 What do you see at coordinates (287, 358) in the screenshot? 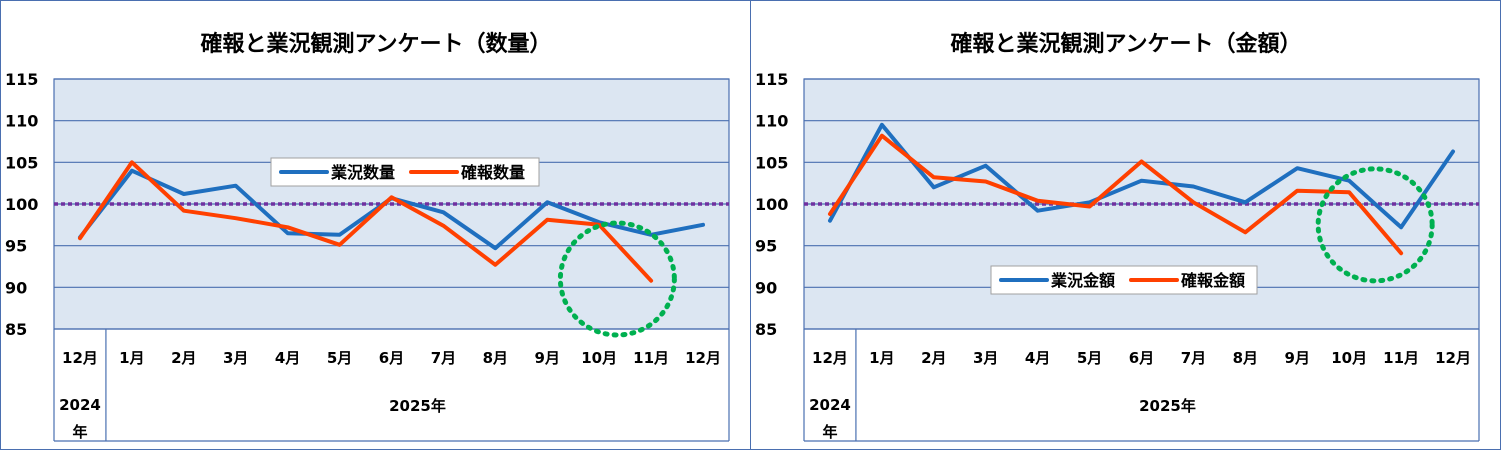
I see `x-tick-label: 4月` at bounding box center [287, 358].